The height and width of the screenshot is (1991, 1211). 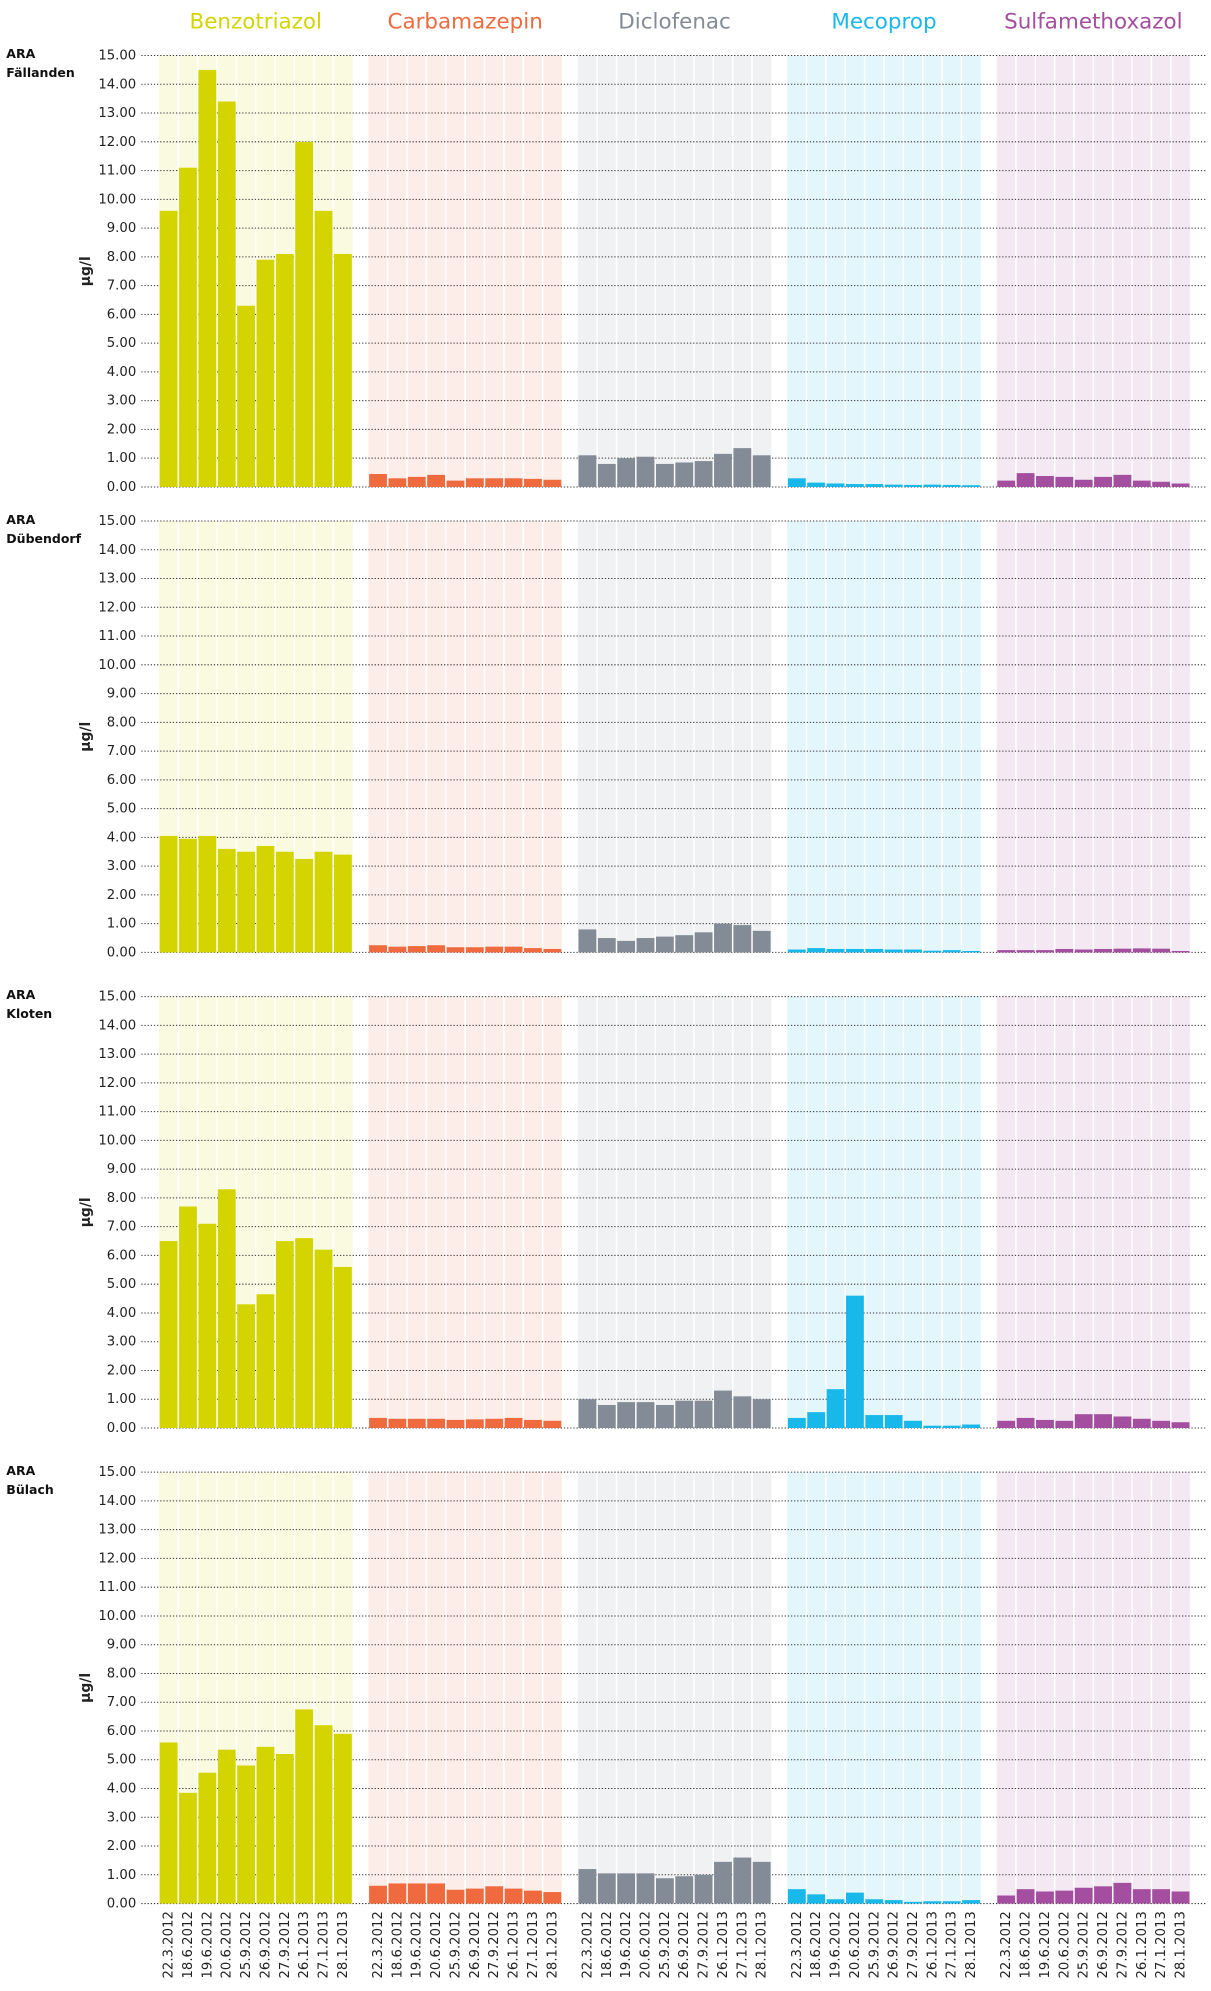 I want to click on x-tick-label: 27.1.2013, so click(x=742, y=1944).